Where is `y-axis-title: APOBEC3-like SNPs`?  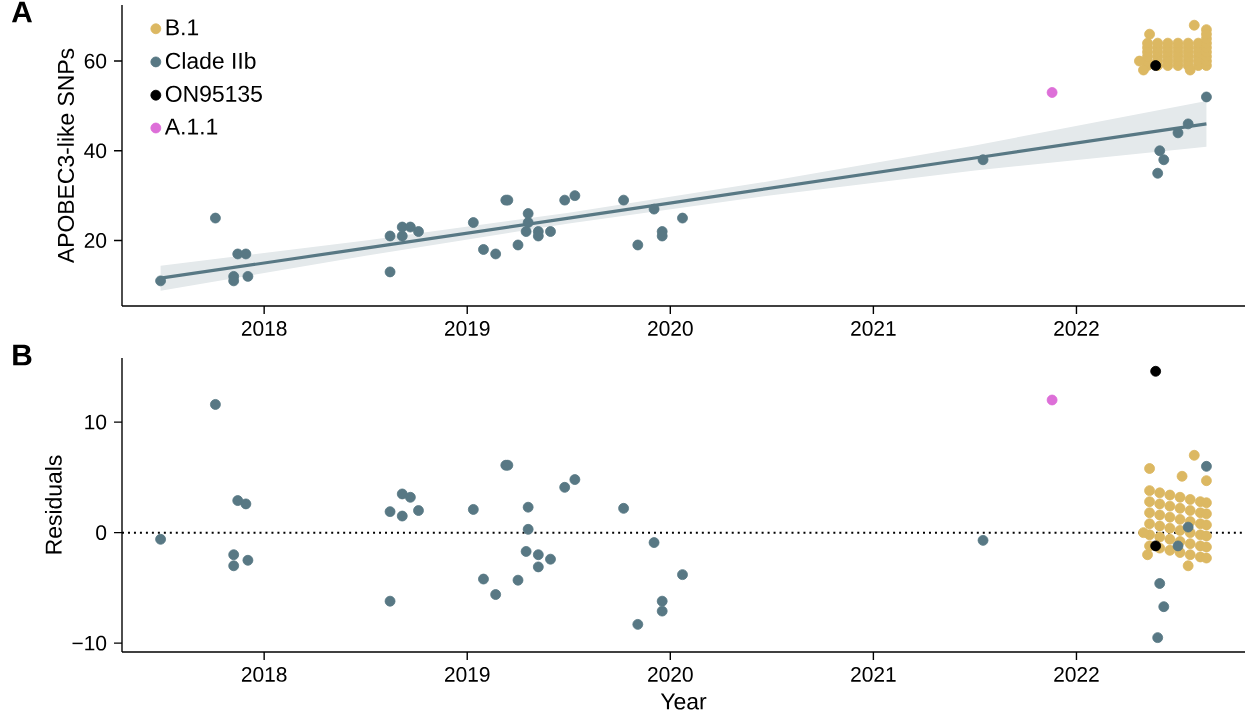 y-axis-title: APOBEC3-like SNPs is located at coordinates (65, 156).